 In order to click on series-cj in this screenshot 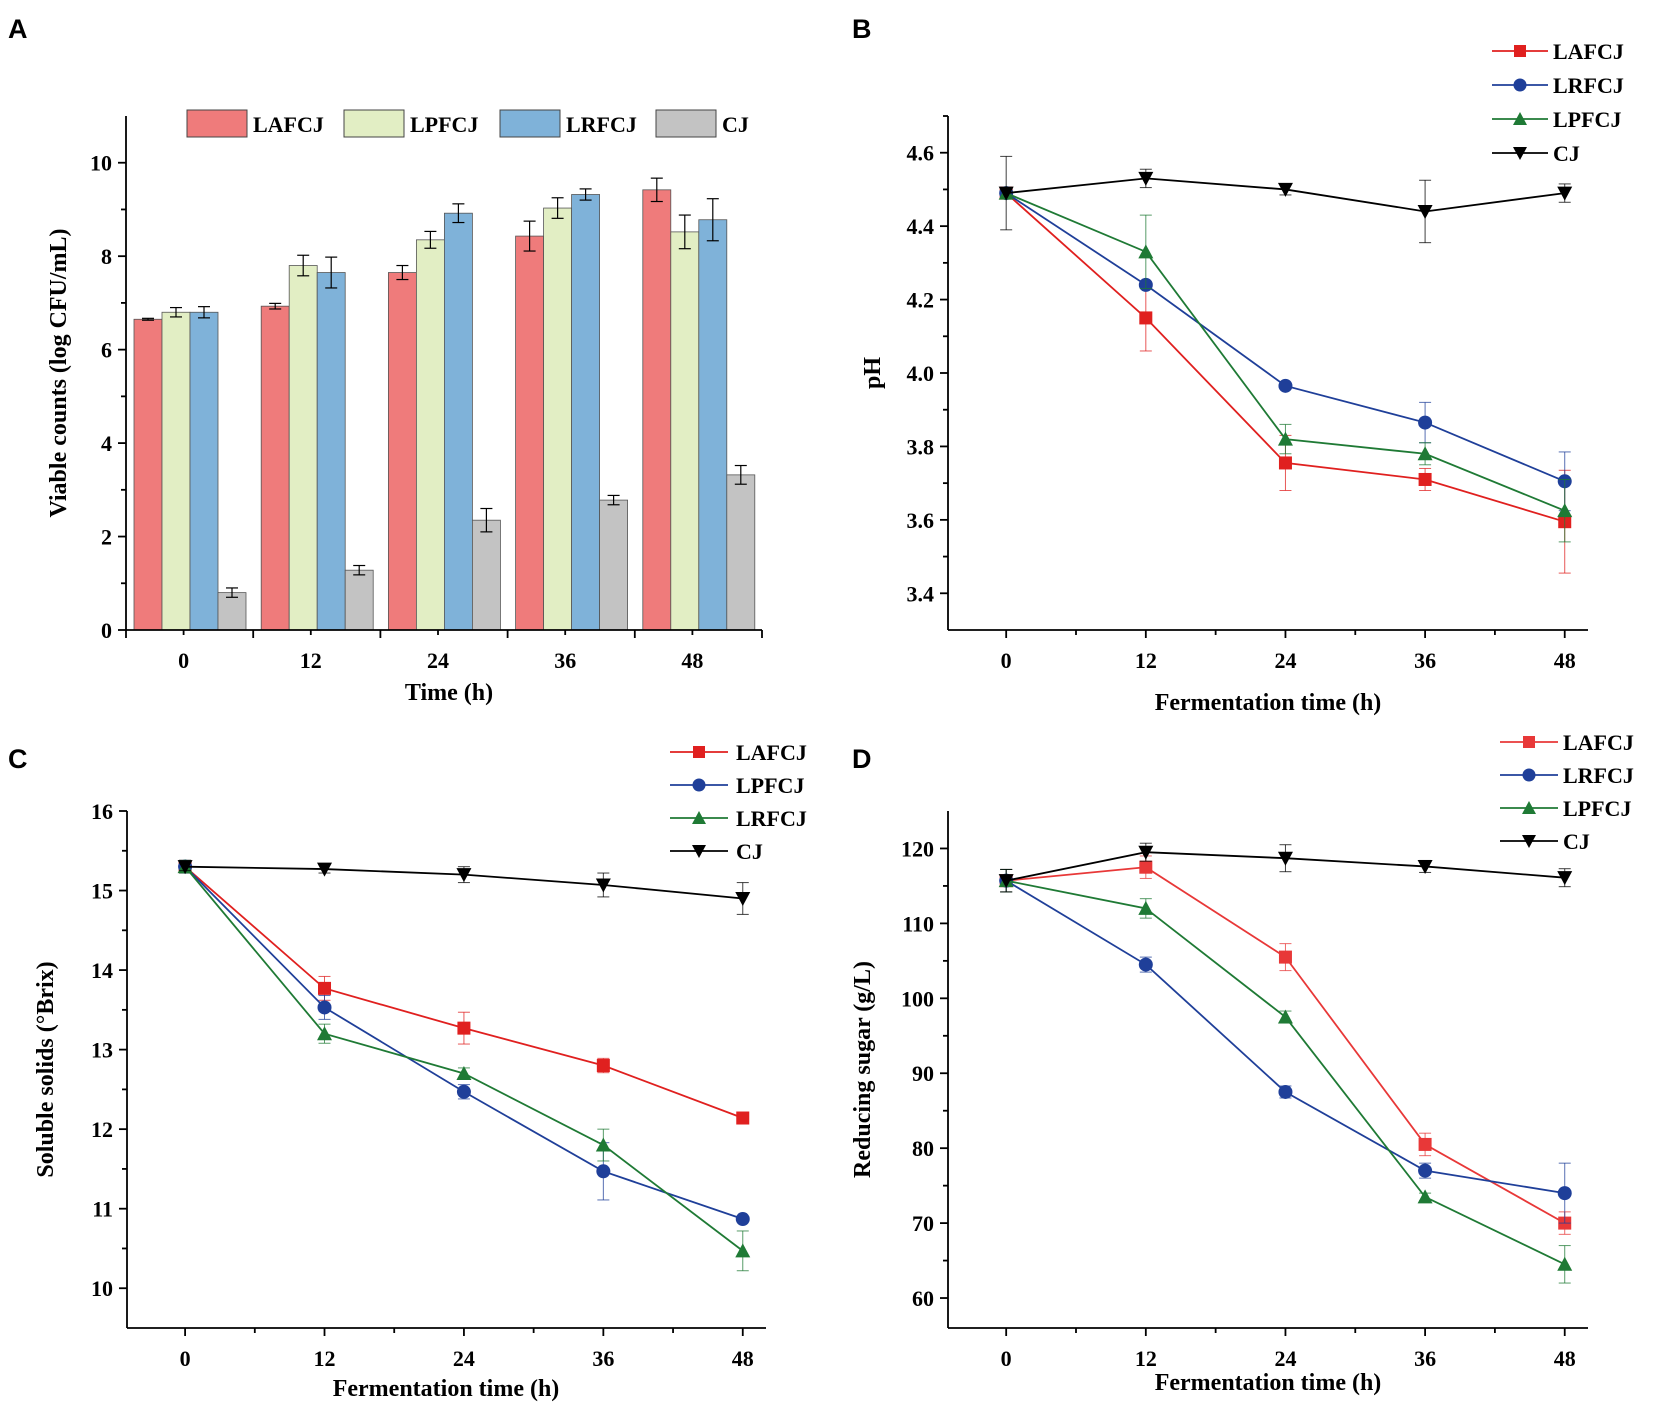, I will do `click(464, 887)`.